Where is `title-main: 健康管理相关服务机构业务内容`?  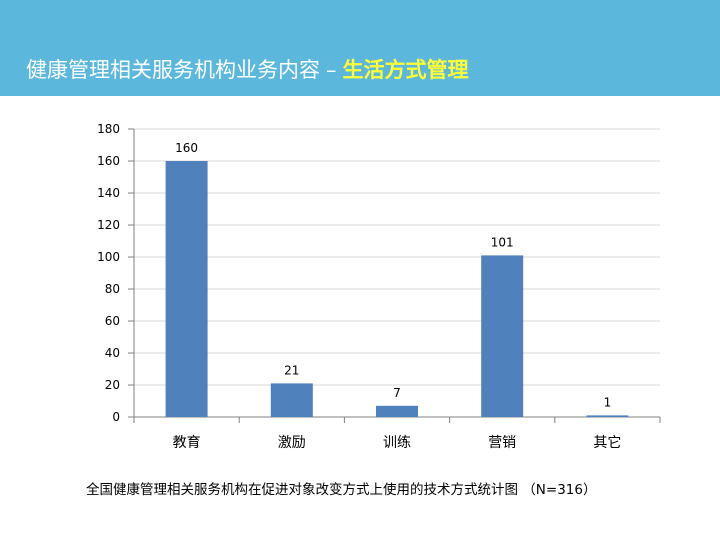 title-main: 健康管理相关服务机构业务内容 is located at coordinates (173, 70).